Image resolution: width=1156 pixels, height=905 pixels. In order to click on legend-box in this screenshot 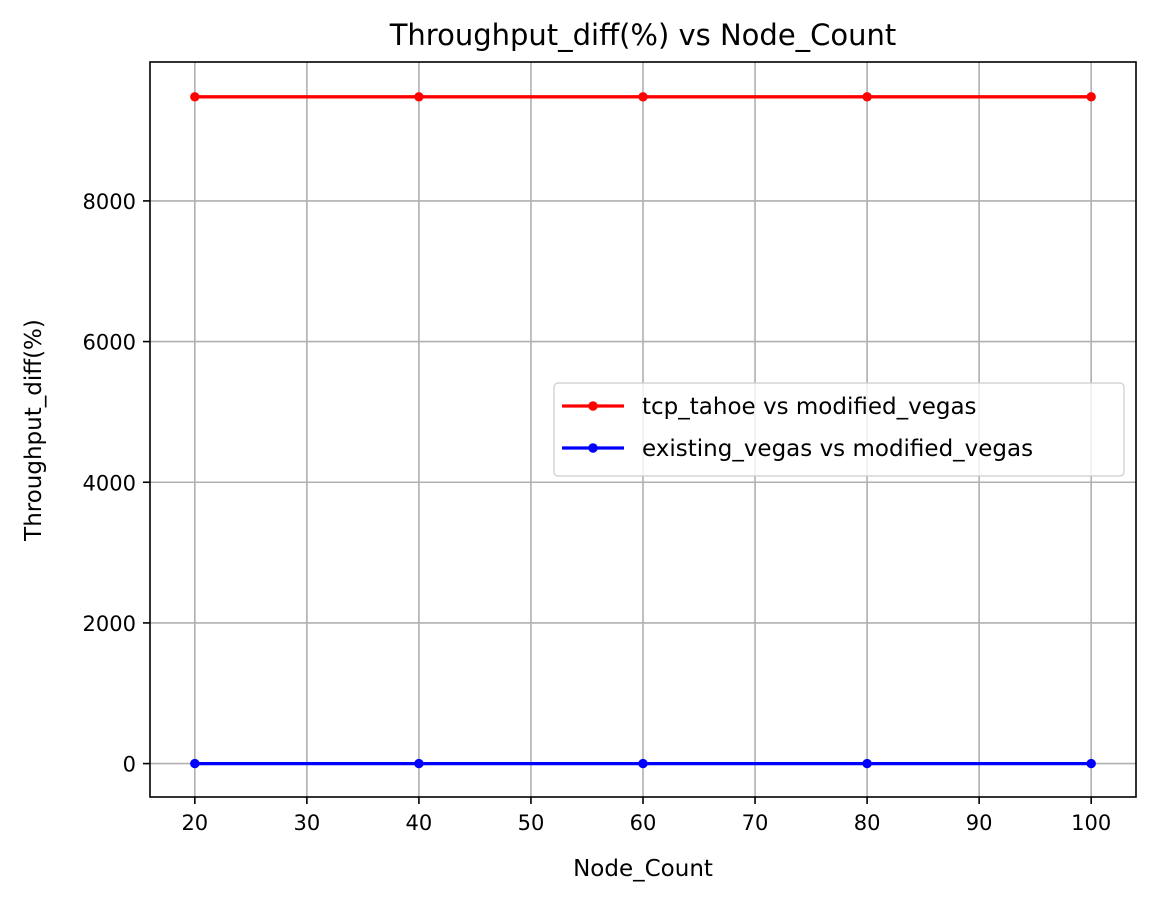, I will do `click(839, 429)`.